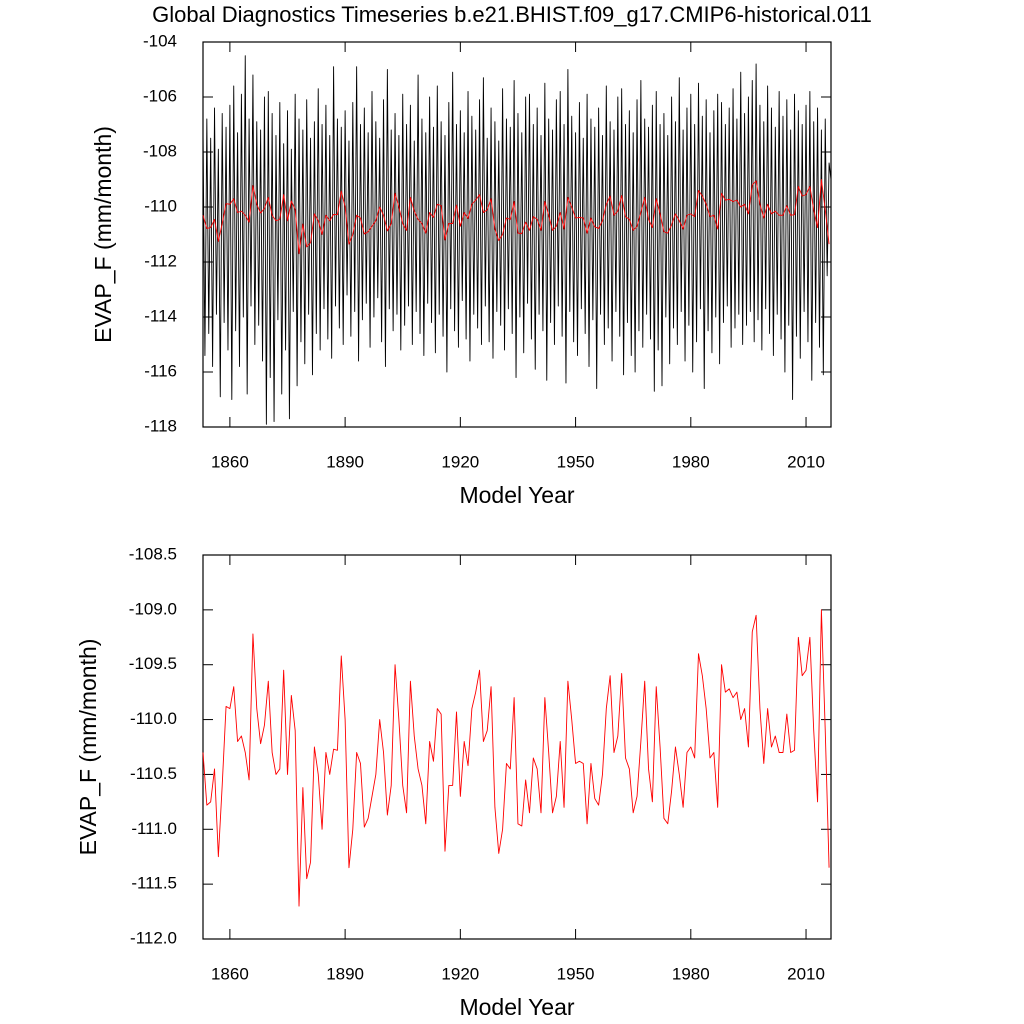 This screenshot has height=1024, width=1024. Describe the element at coordinates (160, 315) in the screenshot. I see `y-tick-label: -114` at that location.